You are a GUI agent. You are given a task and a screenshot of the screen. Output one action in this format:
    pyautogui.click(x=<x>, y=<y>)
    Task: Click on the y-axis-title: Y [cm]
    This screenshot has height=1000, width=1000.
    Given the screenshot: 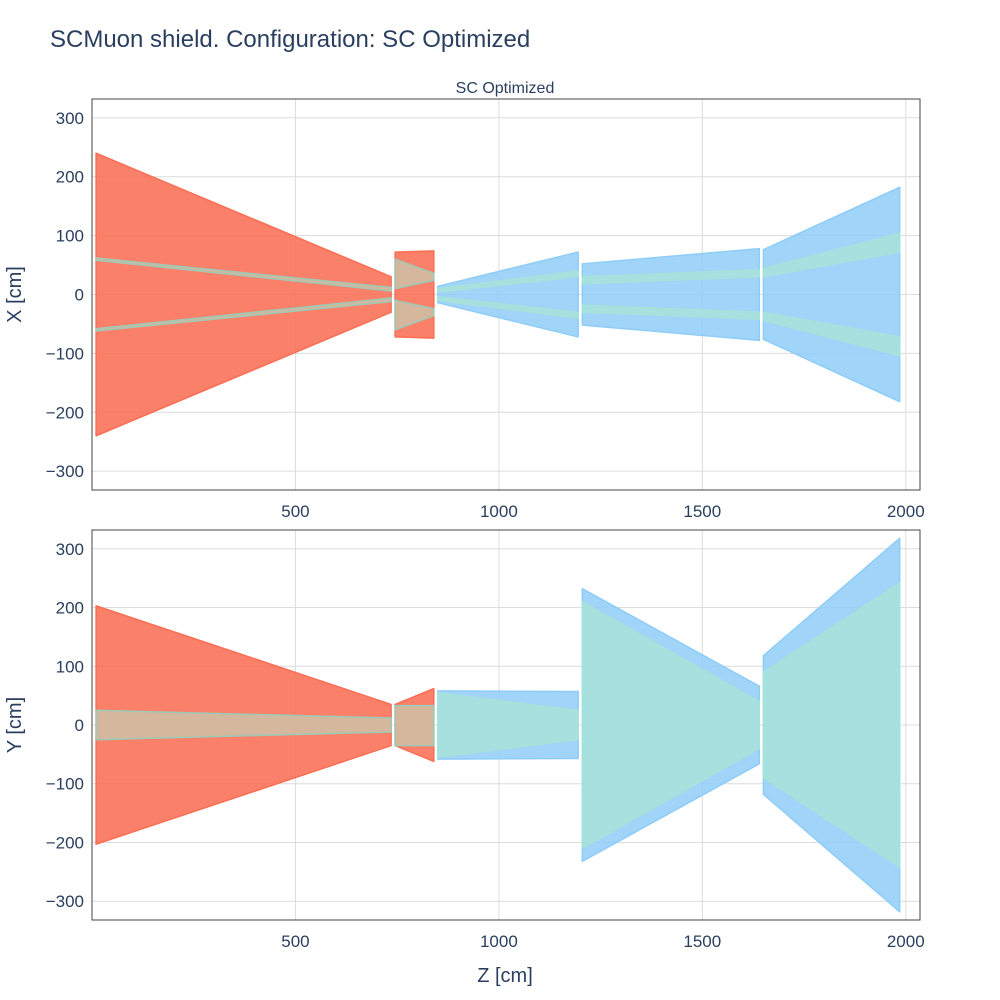 What is the action you would take?
    pyautogui.click(x=15, y=725)
    